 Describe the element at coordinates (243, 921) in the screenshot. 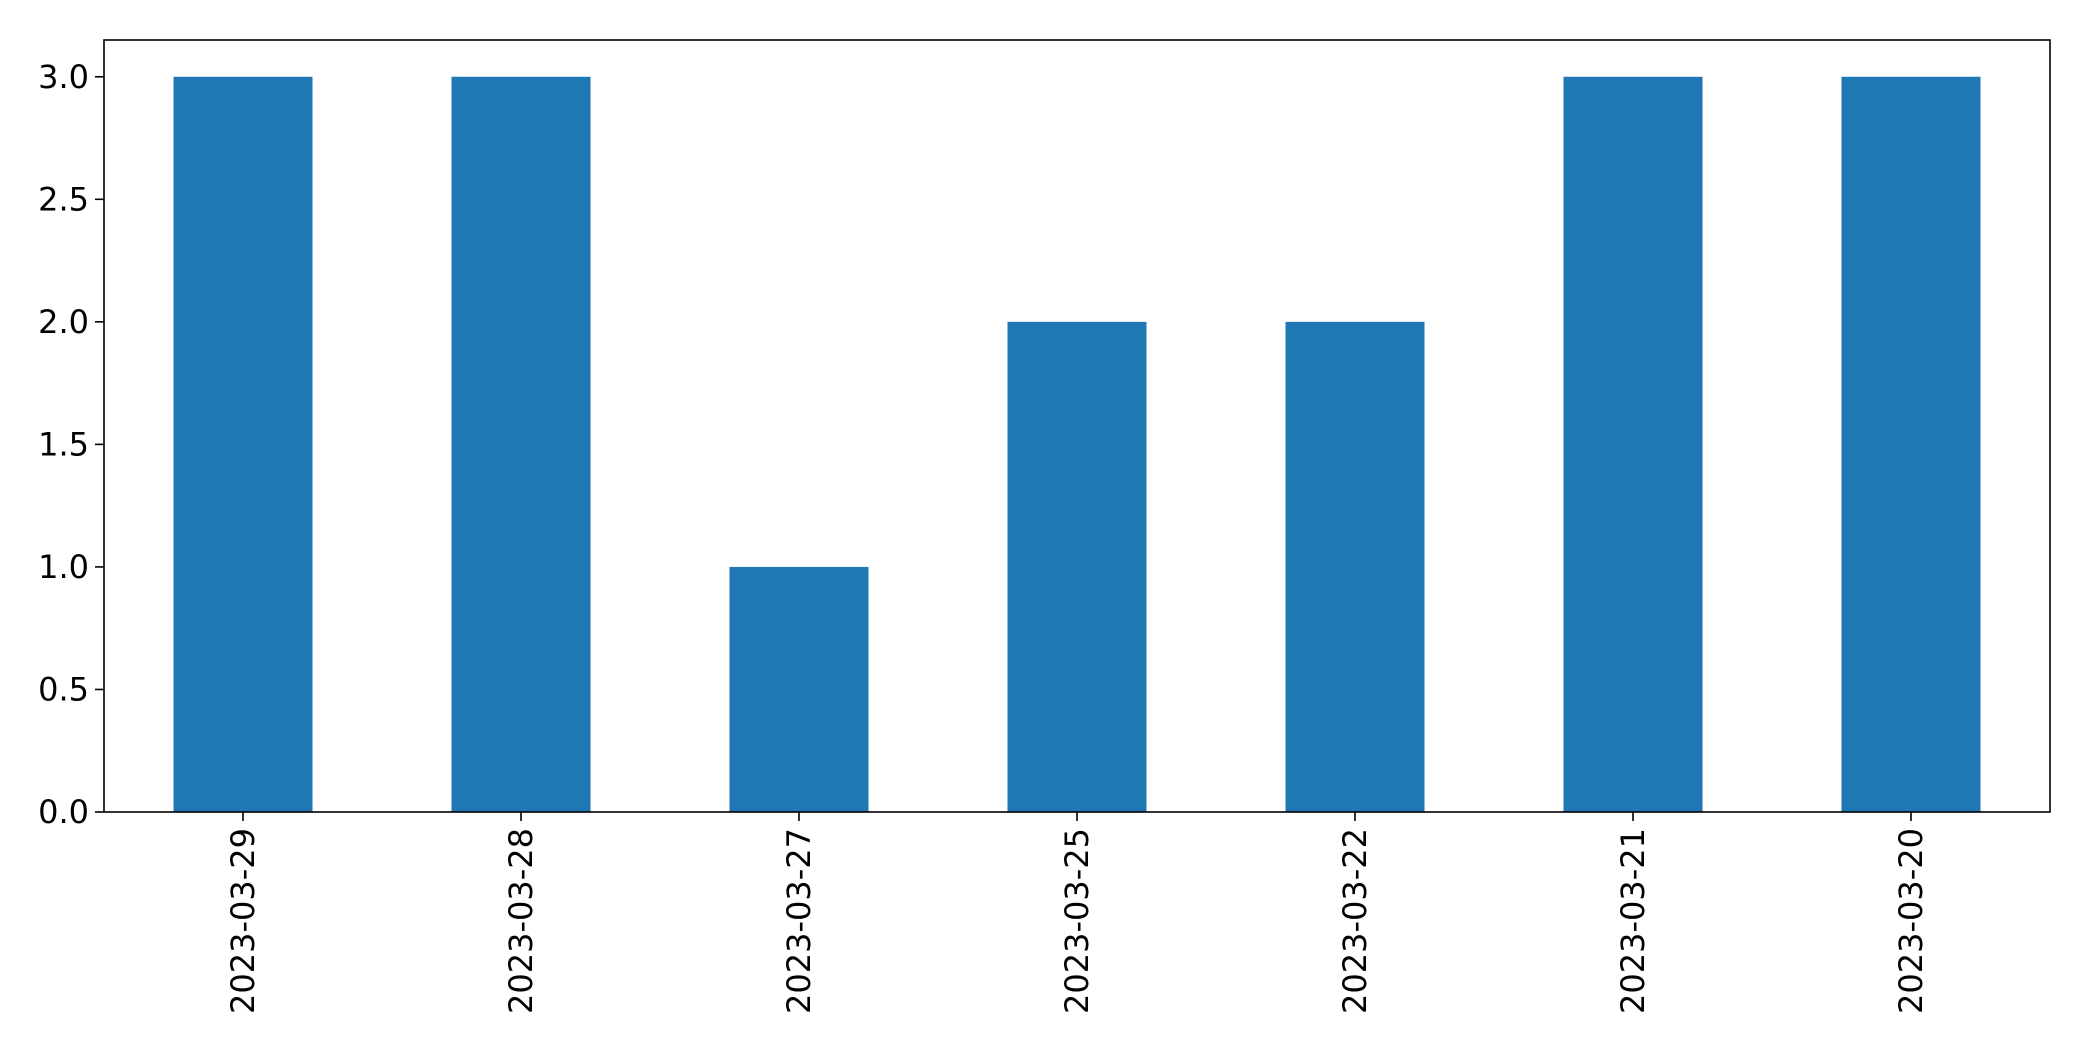

I see `x-tick-label: 2023-03-29` at that location.